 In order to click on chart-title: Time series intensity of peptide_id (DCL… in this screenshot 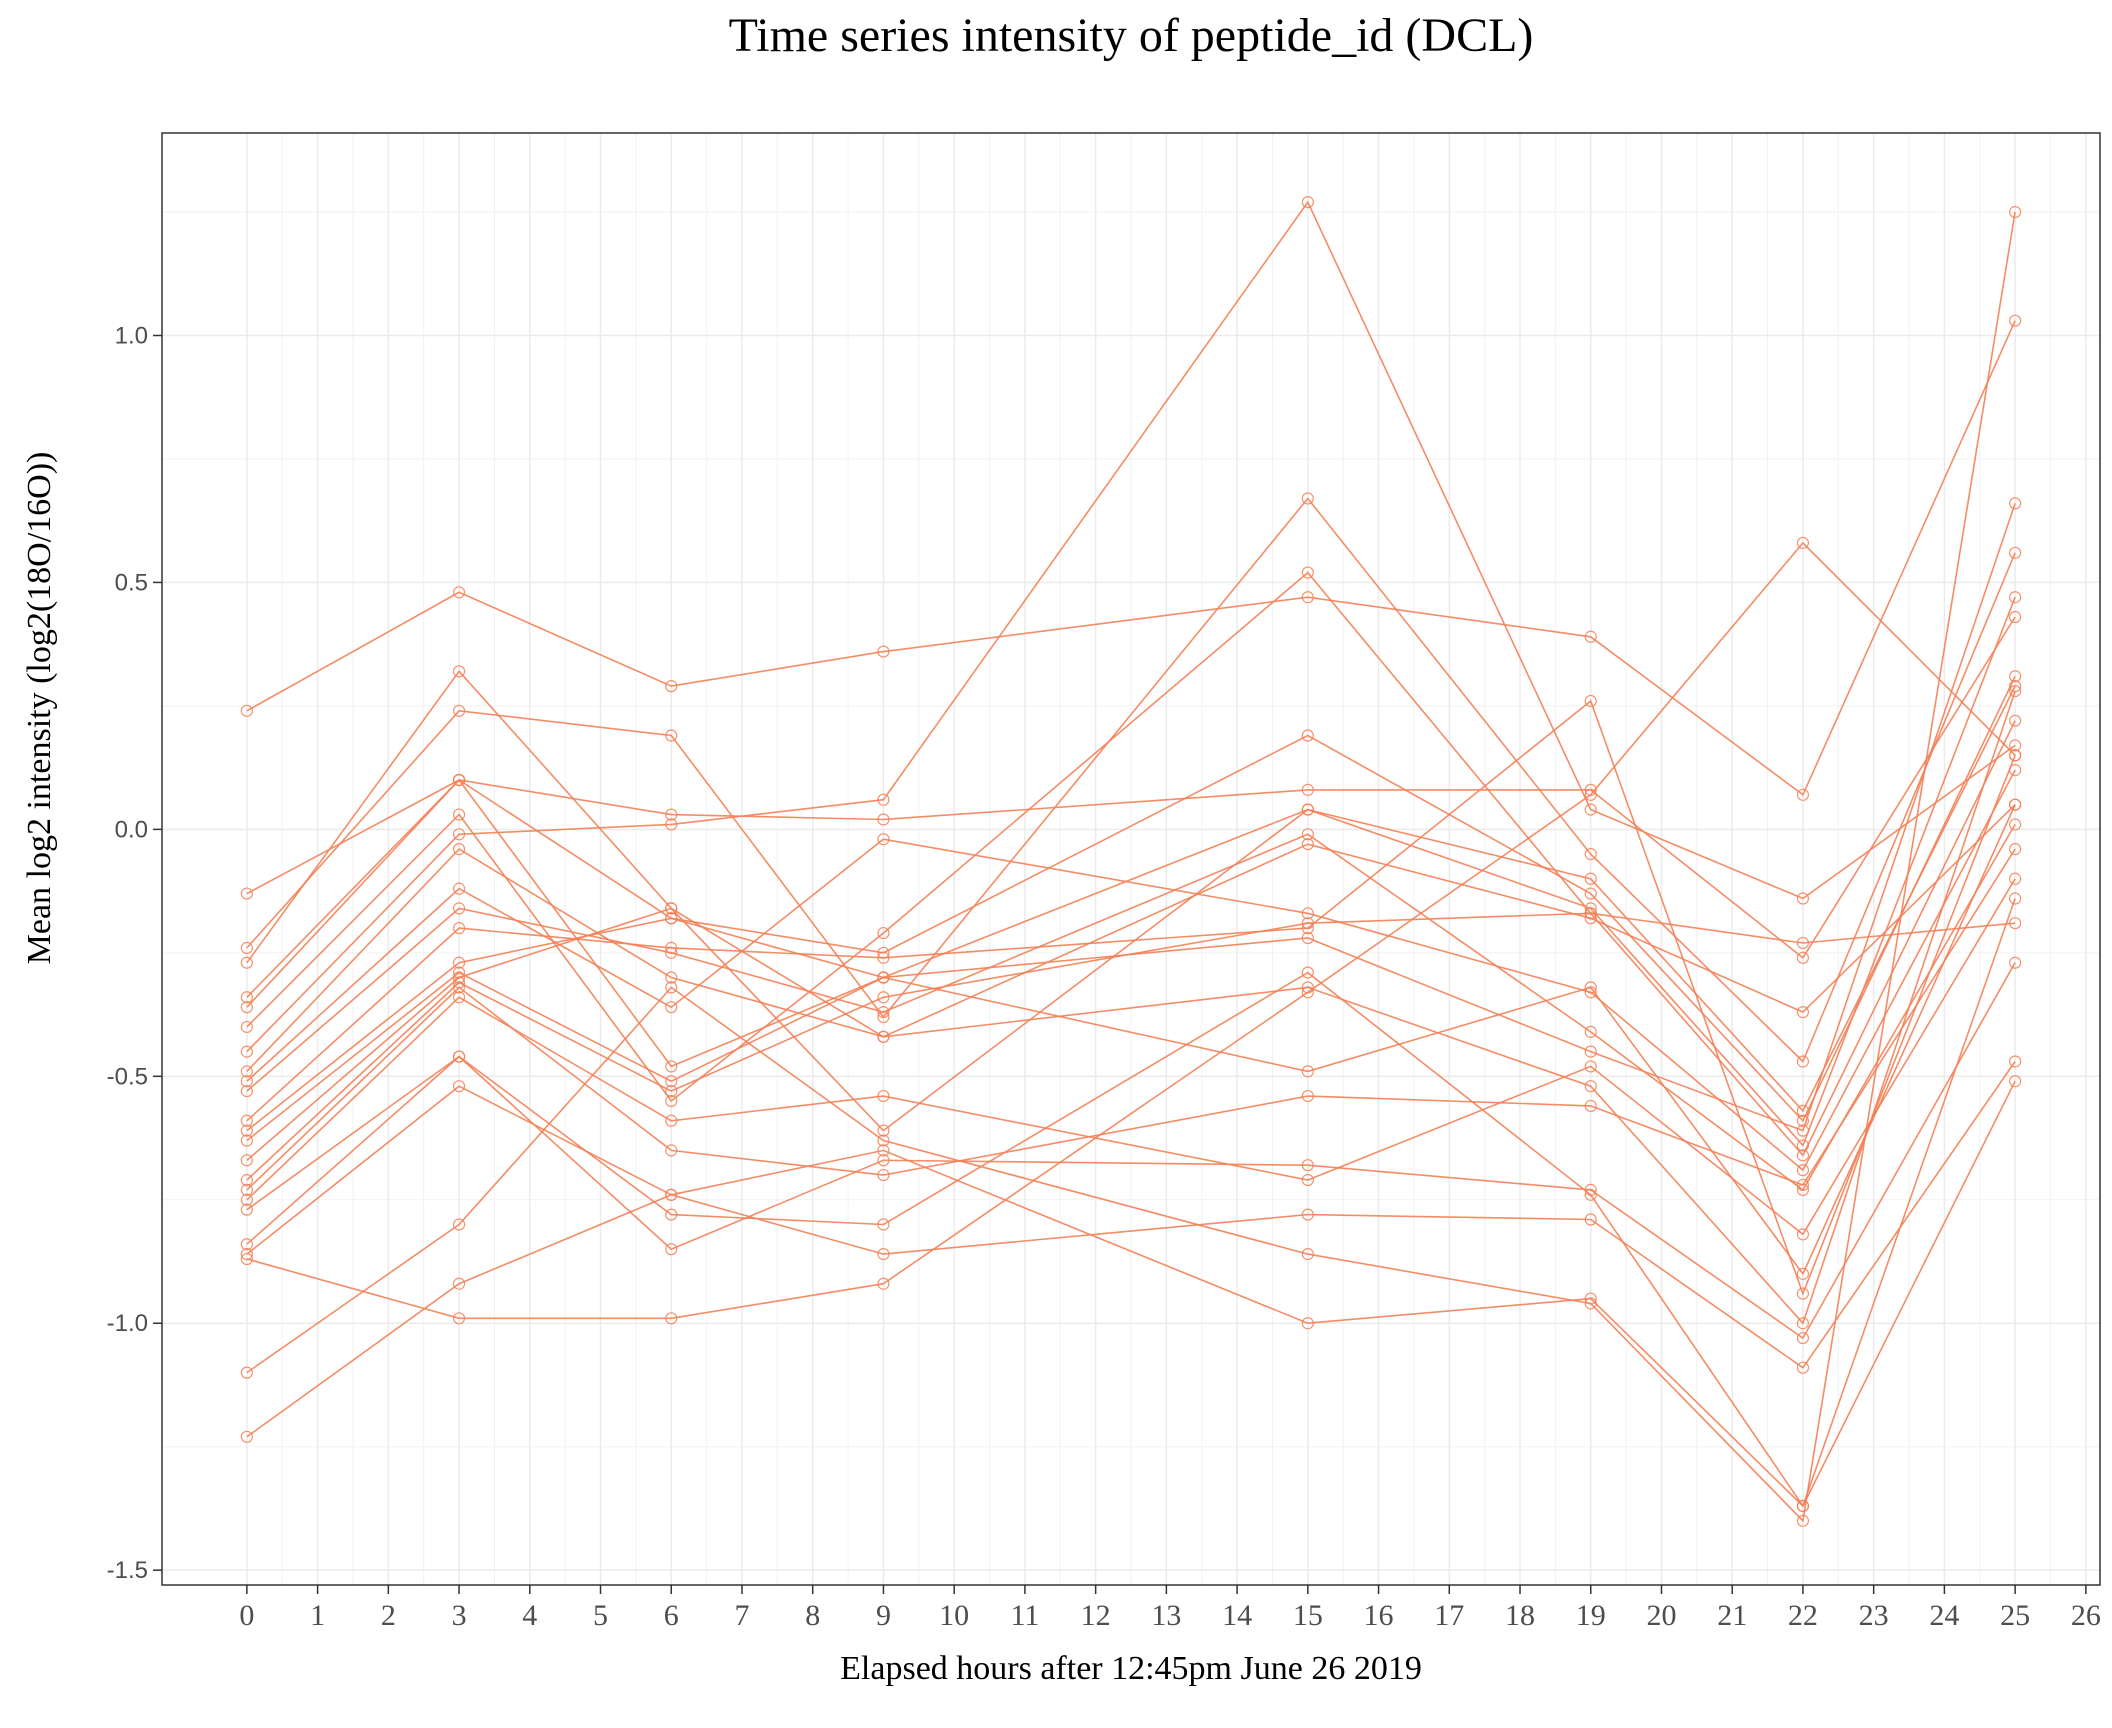, I will do `click(1131, 35)`.